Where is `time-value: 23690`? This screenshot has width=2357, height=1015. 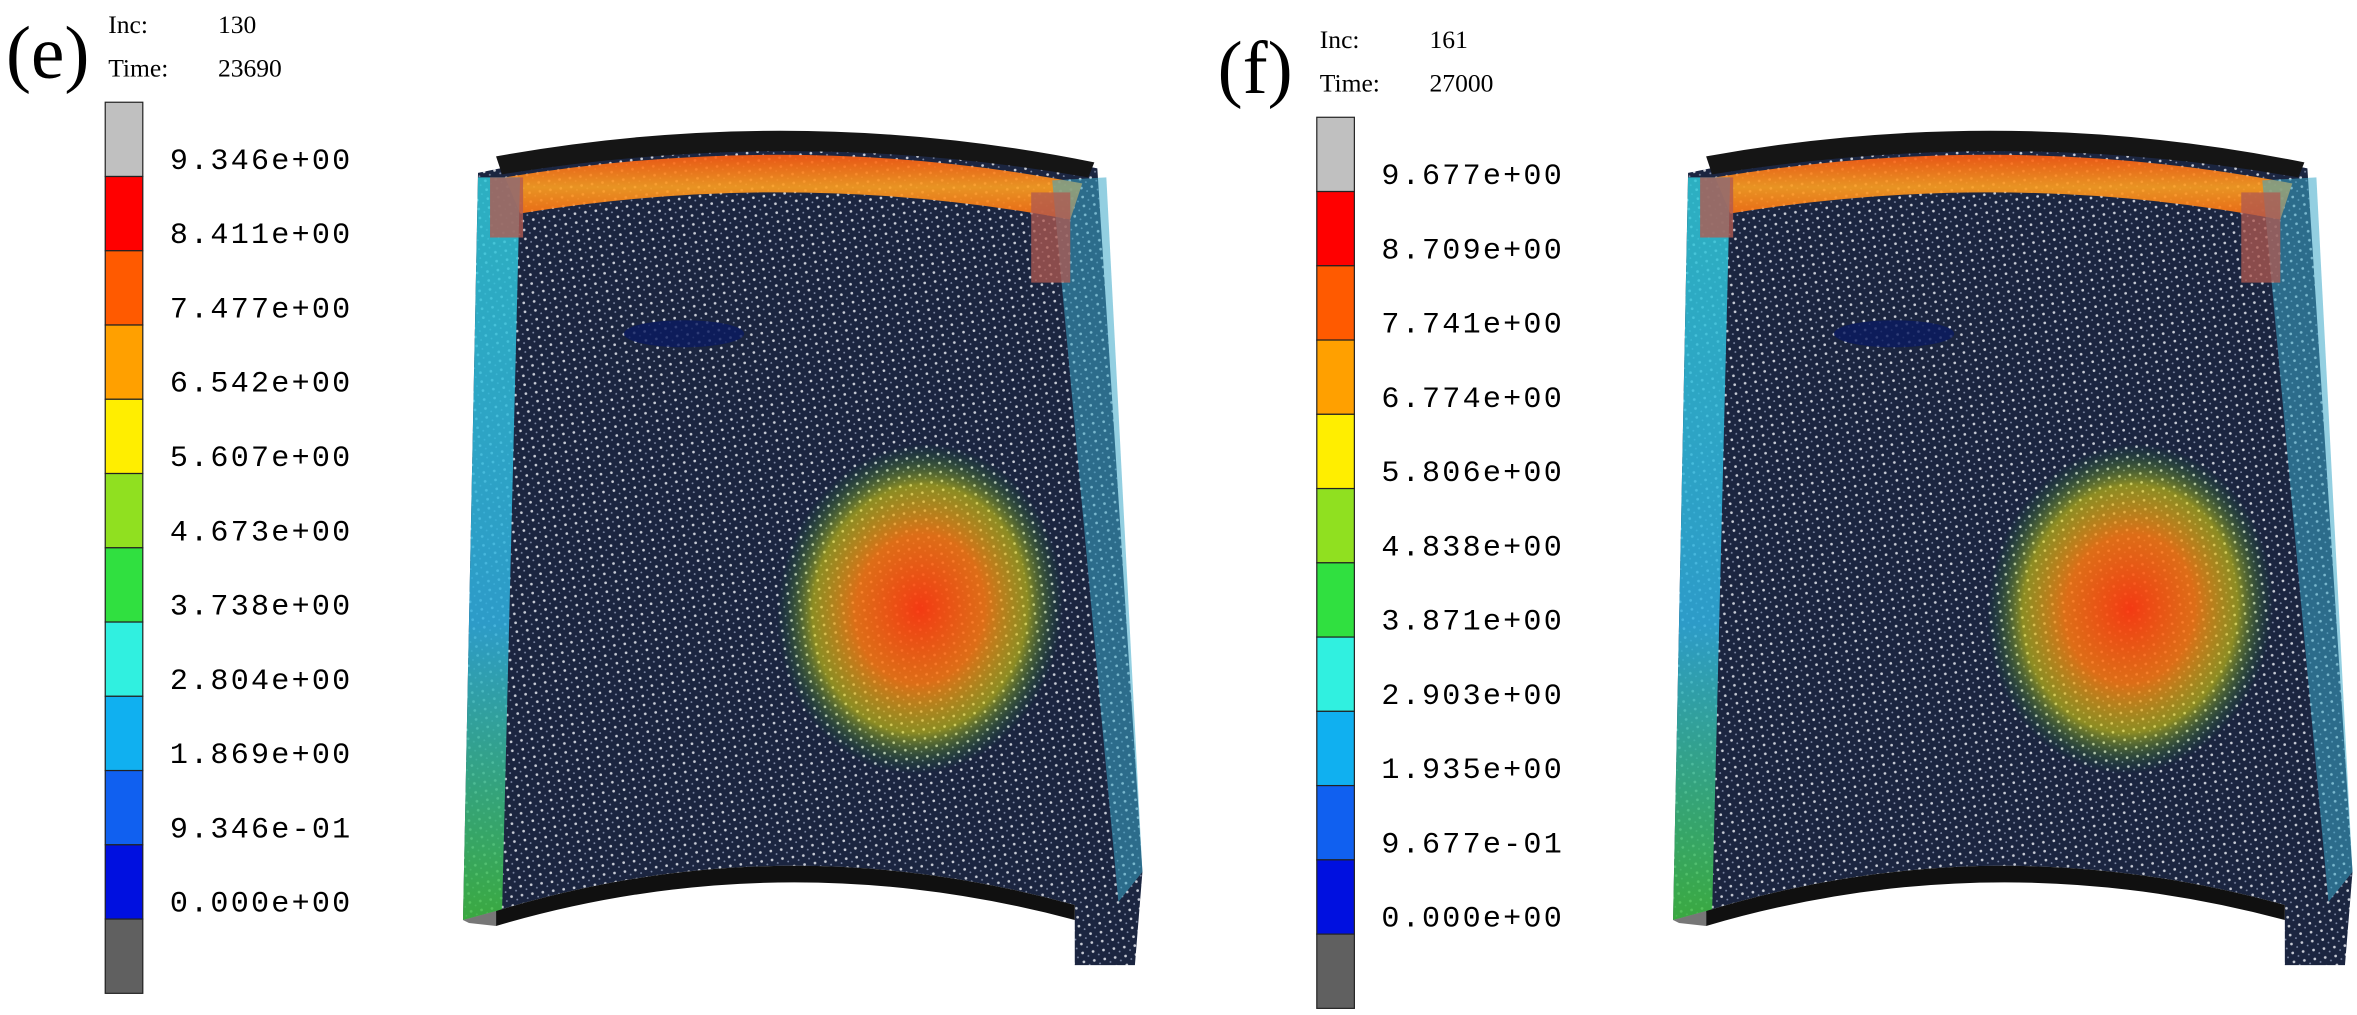
time-value: 23690 is located at coordinates (250, 68).